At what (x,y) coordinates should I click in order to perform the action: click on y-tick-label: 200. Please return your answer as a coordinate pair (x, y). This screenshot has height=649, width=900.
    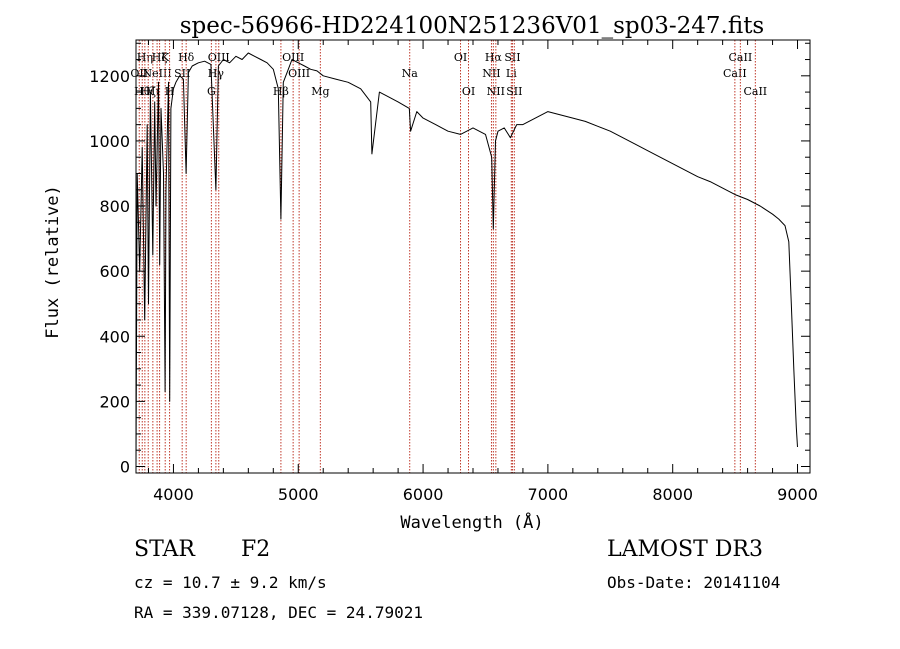
    Looking at the image, I should click on (114, 401).